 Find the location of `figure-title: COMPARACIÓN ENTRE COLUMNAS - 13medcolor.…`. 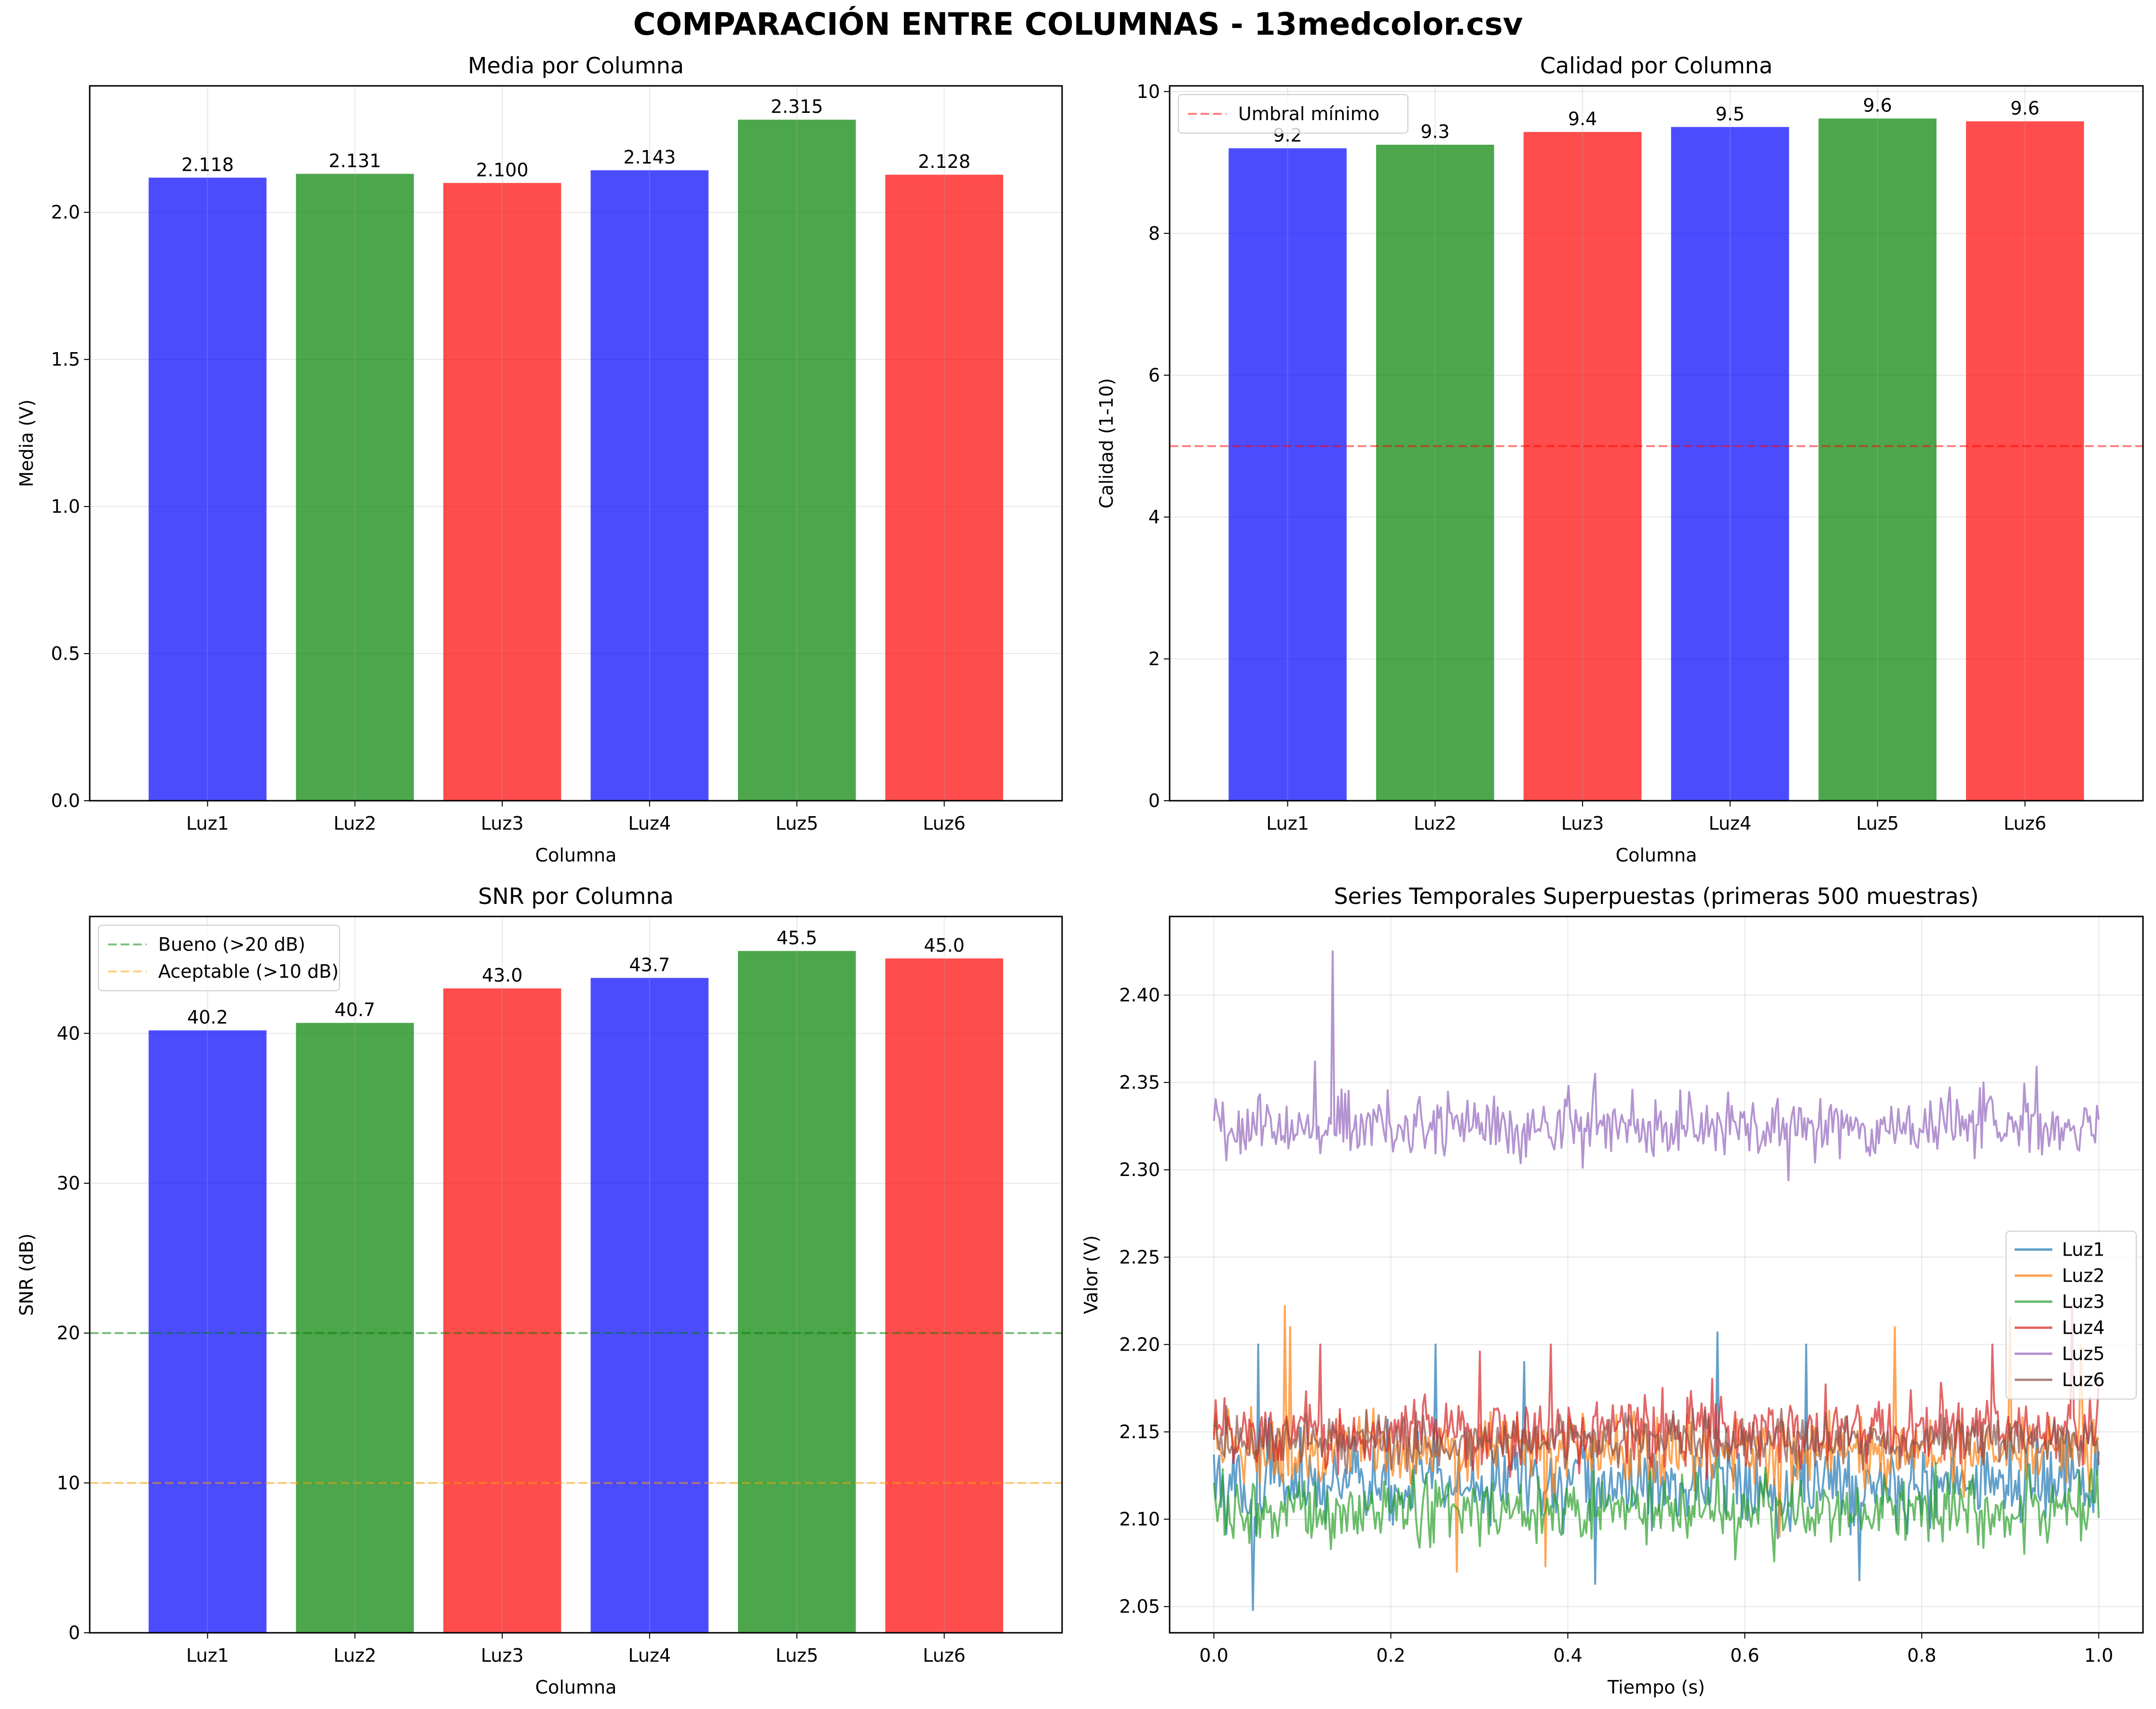

figure-title: COMPARACIÓN ENTRE COLUMNAS - 13medcolor.… is located at coordinates (1078, 24).